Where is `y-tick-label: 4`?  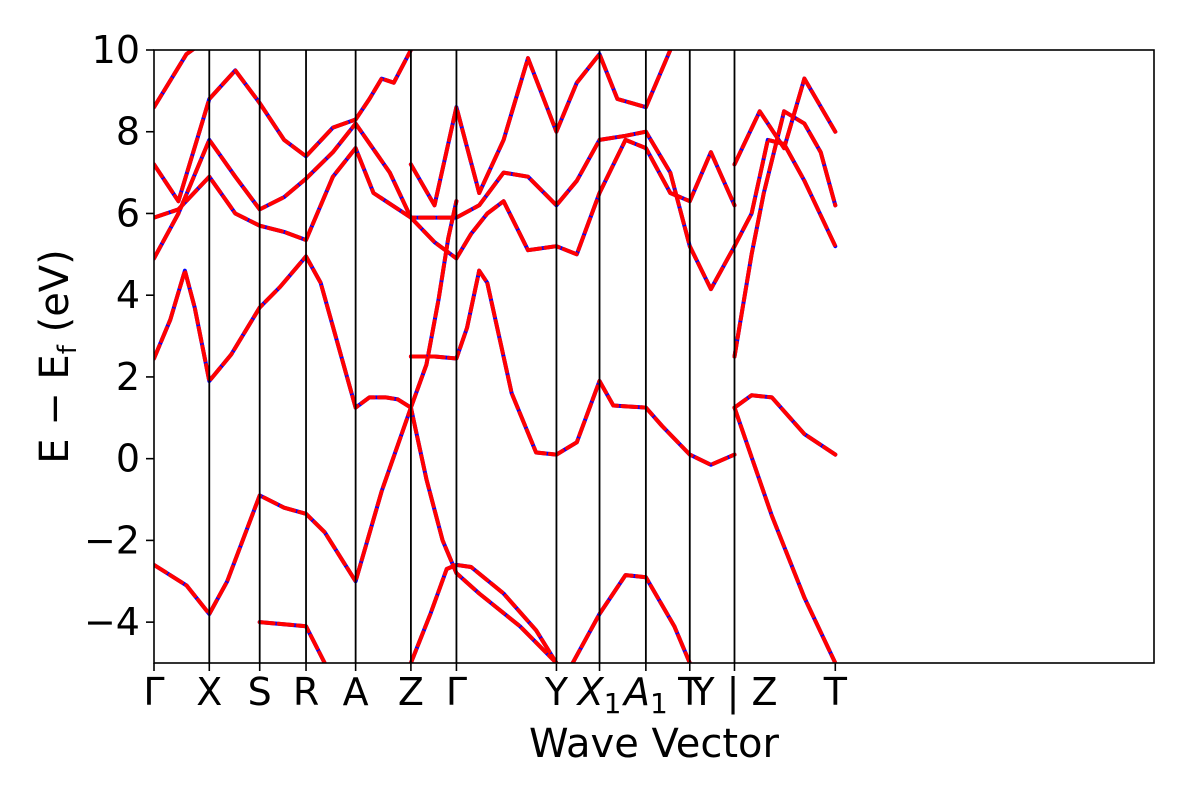
y-tick-label: 4 is located at coordinates (128, 295).